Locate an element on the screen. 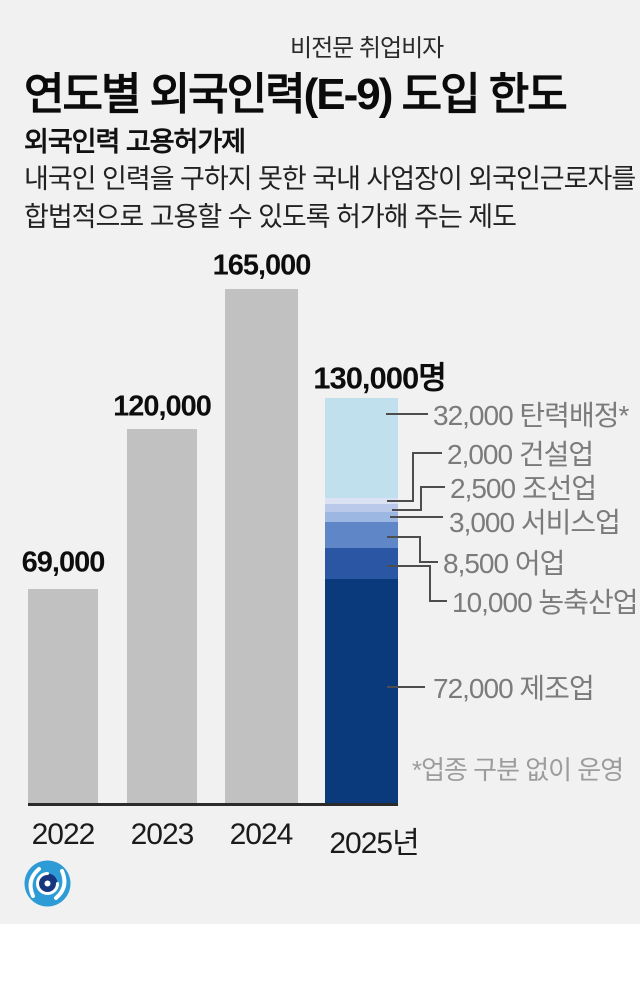 The width and height of the screenshot is (640, 982). bar-segment-탄력배정* is located at coordinates (361, 448).